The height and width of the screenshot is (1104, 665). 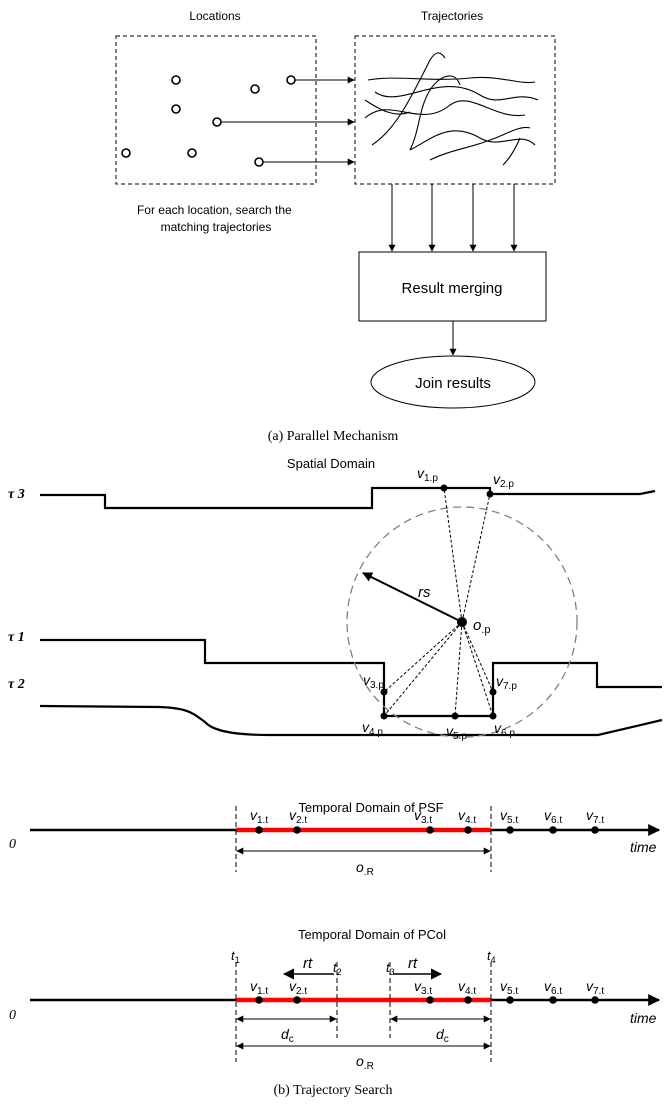 What do you see at coordinates (16, 684) in the screenshot?
I see `tau2-label: τ 2` at bounding box center [16, 684].